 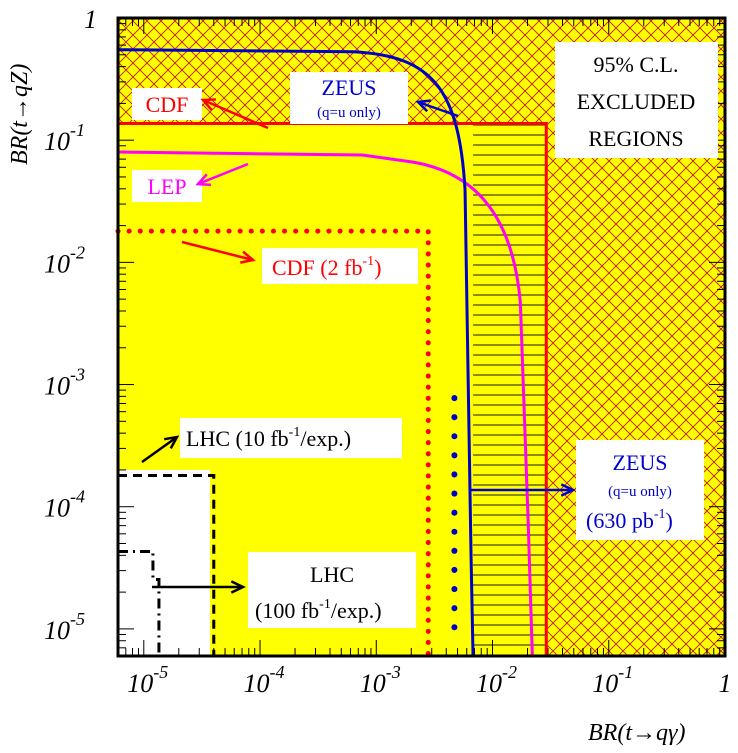 What do you see at coordinates (64, 505) in the screenshot?
I see `y-tick-label: 10⁻⁴` at bounding box center [64, 505].